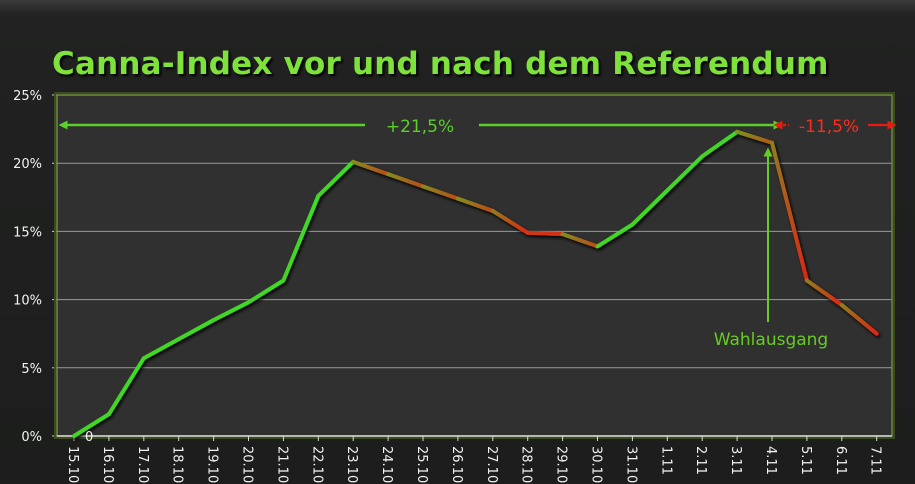  I want to click on x-tick-label: 21.10, so click(281, 464).